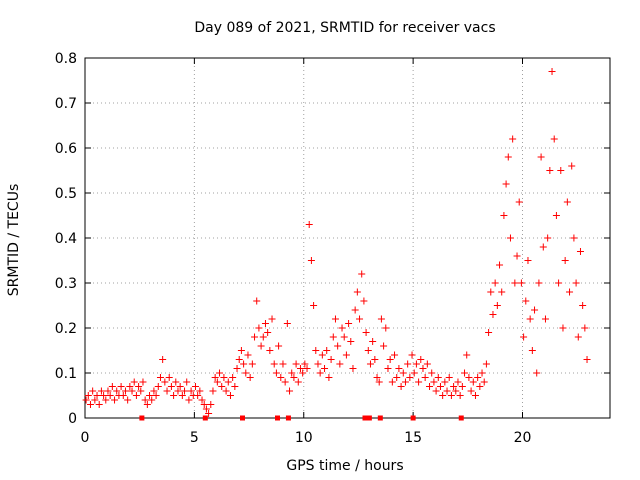  What do you see at coordinates (194, 438) in the screenshot?
I see `x-tick-label: 5` at bounding box center [194, 438].